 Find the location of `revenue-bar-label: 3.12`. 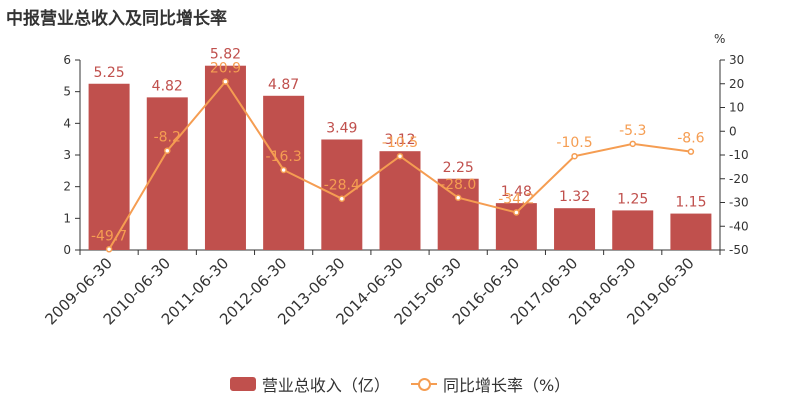

revenue-bar-label: 3.12 is located at coordinates (399, 140).